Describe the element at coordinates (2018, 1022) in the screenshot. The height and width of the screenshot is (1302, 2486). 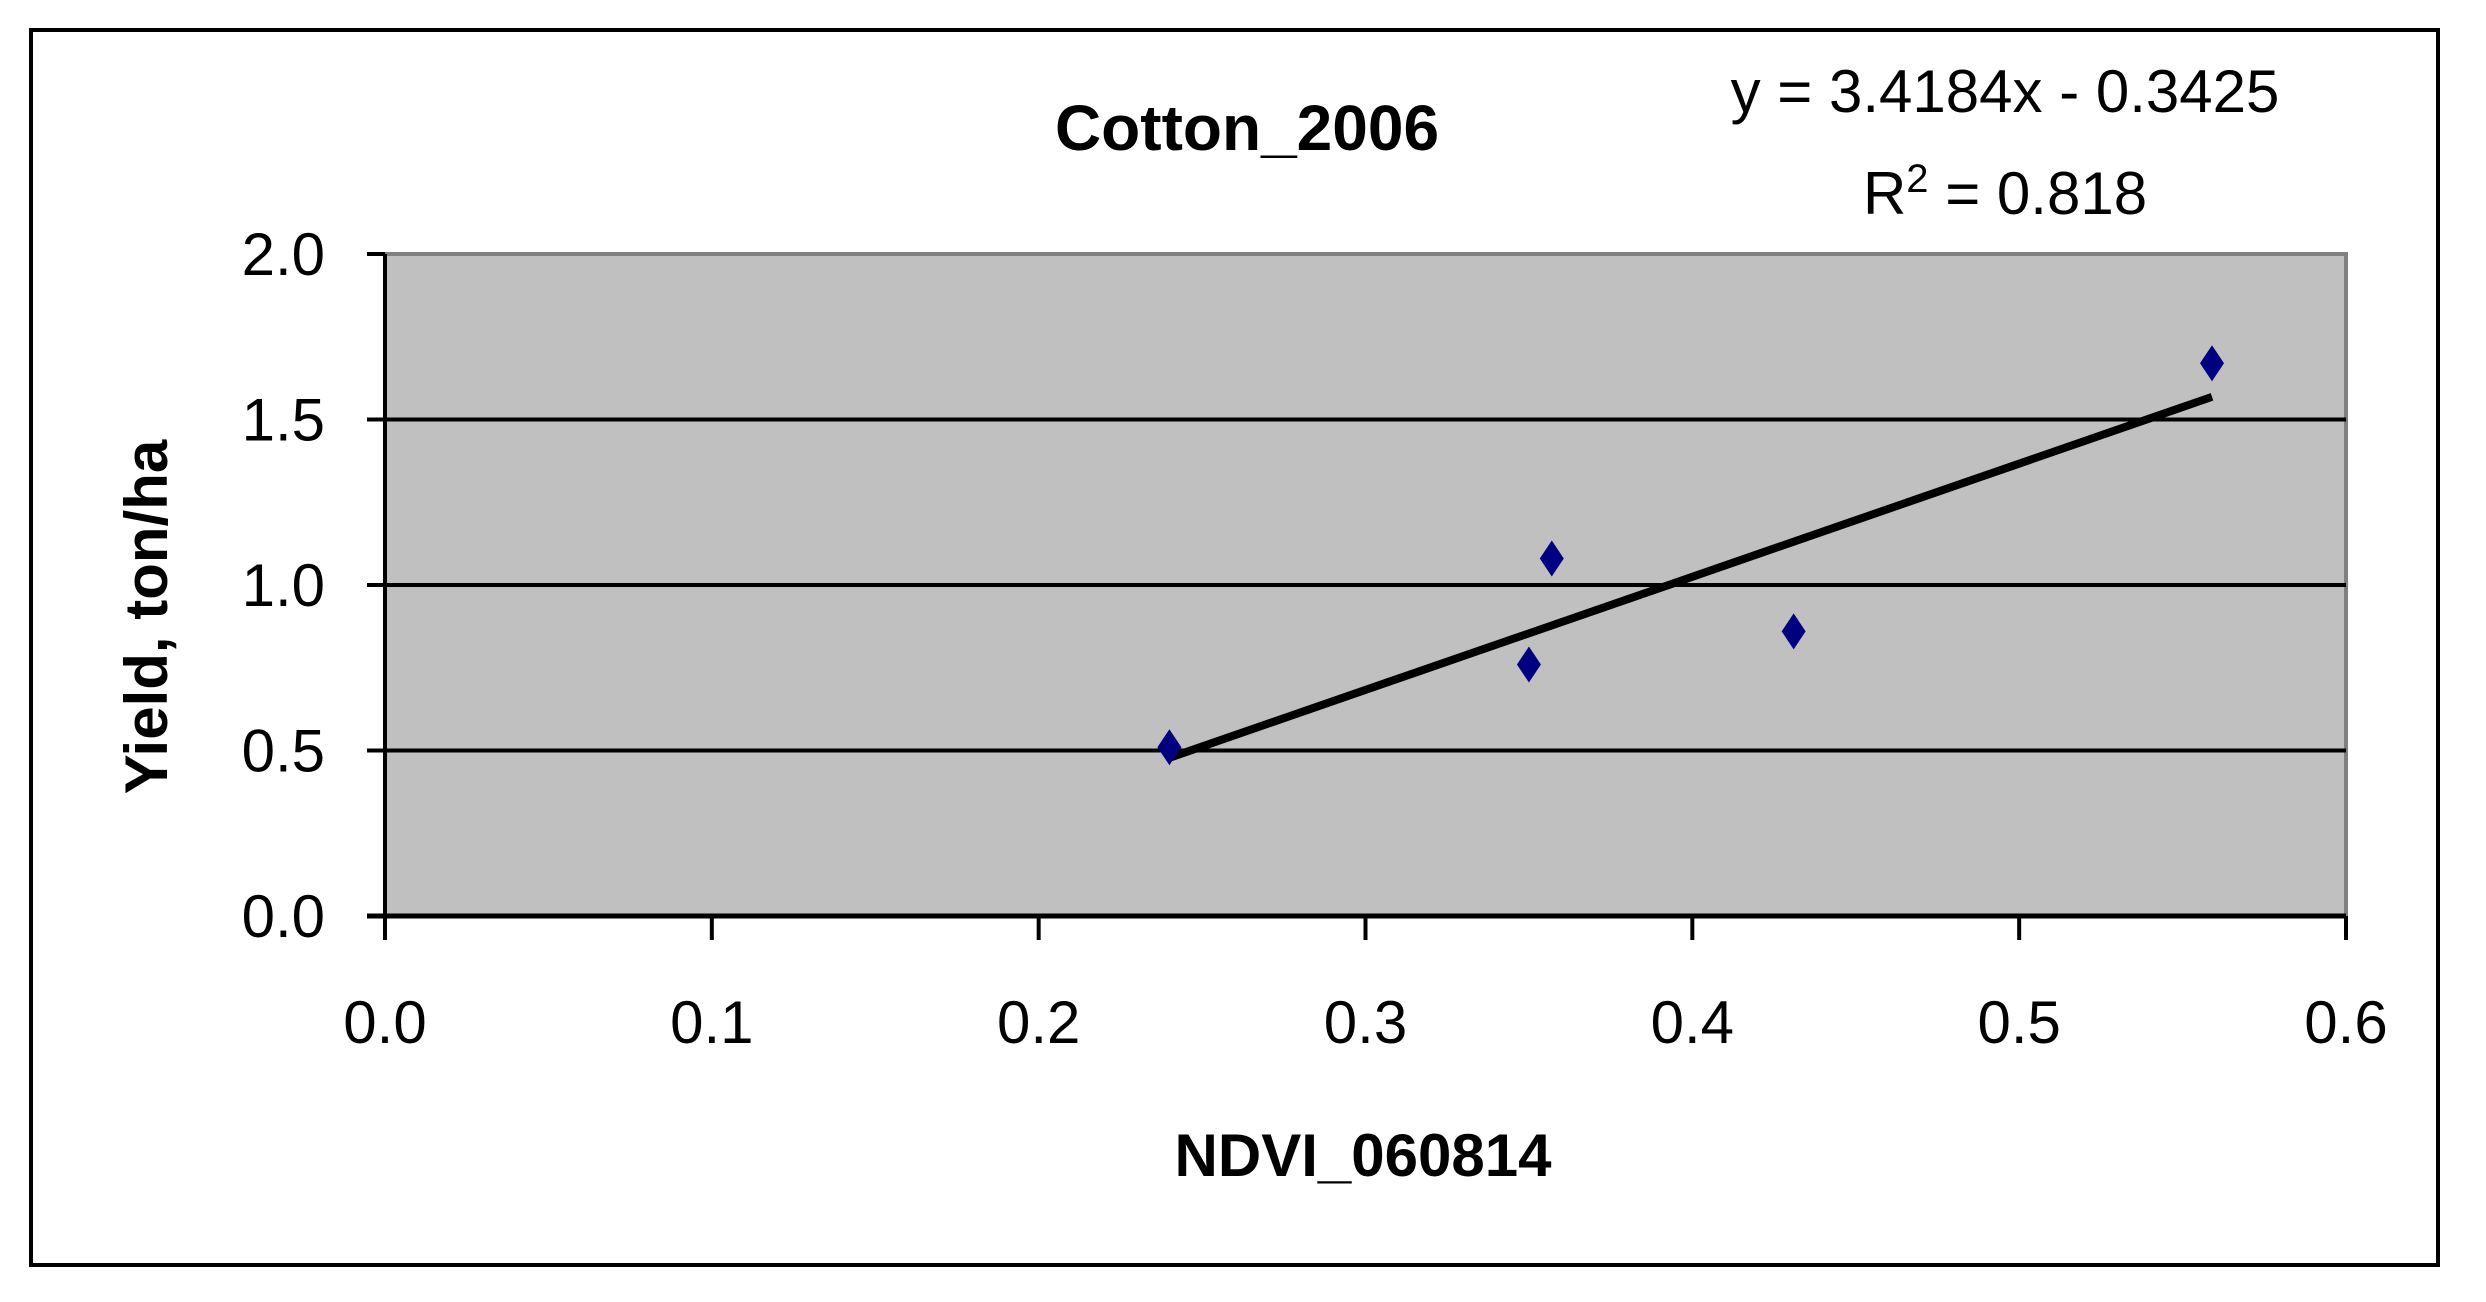
I see `x-tick-label: 0.5` at that location.